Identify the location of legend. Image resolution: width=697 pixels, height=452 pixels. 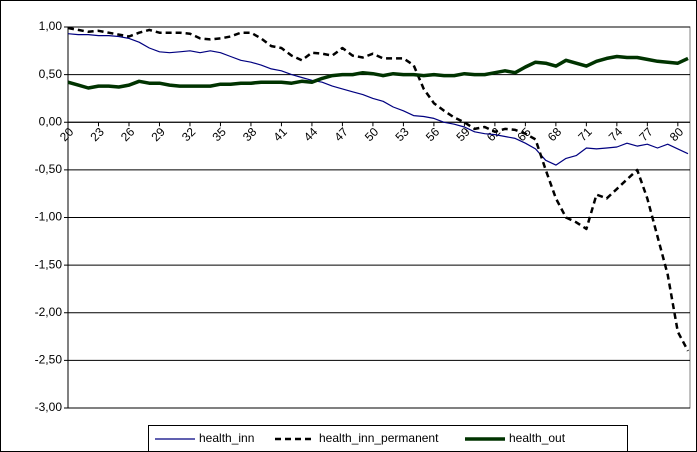
(388, 438).